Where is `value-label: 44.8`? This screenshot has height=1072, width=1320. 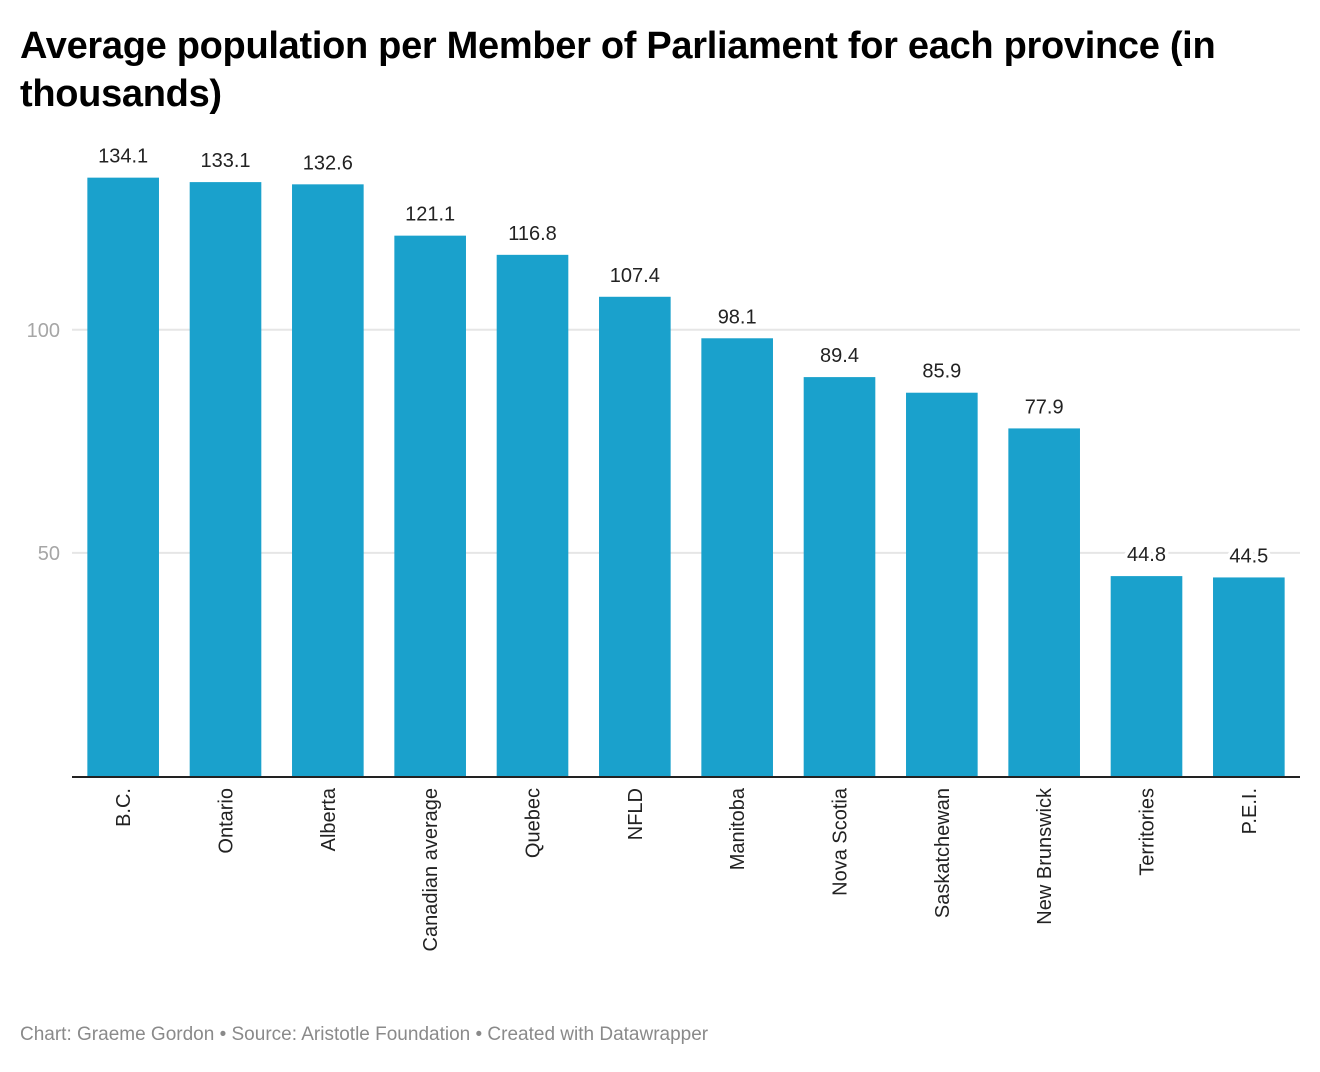 value-label: 44.8 is located at coordinates (1146, 555).